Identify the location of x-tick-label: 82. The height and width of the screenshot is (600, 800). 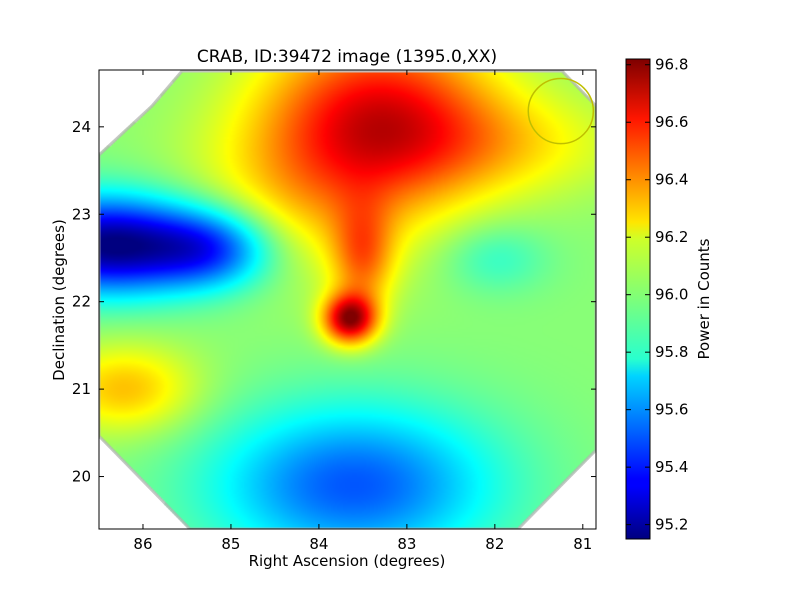
(494, 544).